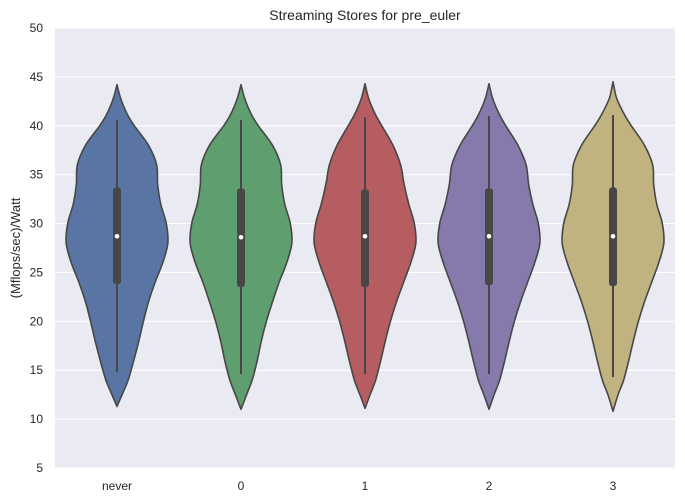  I want to click on y-tick-label: 35, so click(37, 175).